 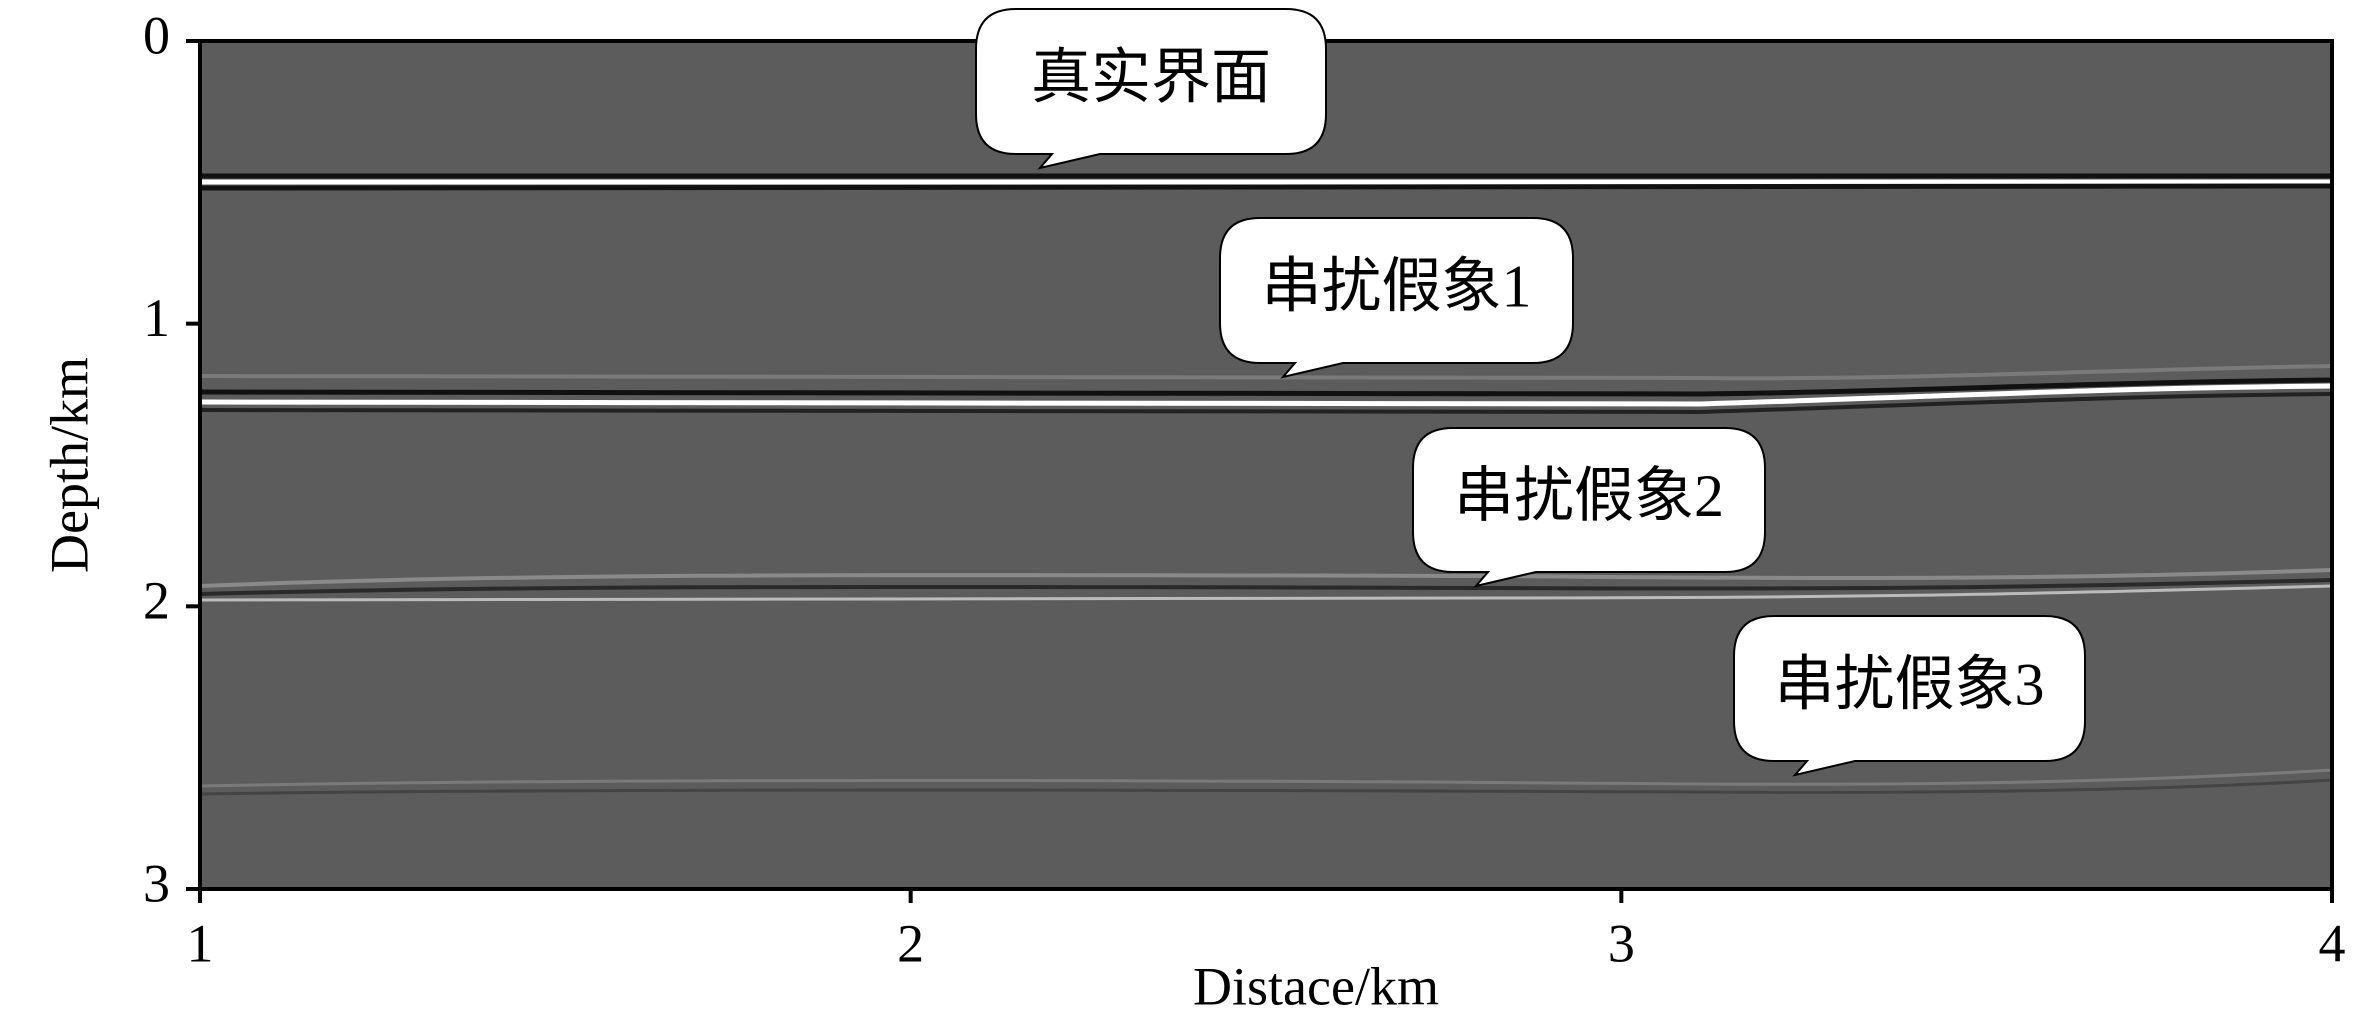 What do you see at coordinates (1151, 77) in the screenshot?
I see `callout-label: 真实界面` at bounding box center [1151, 77].